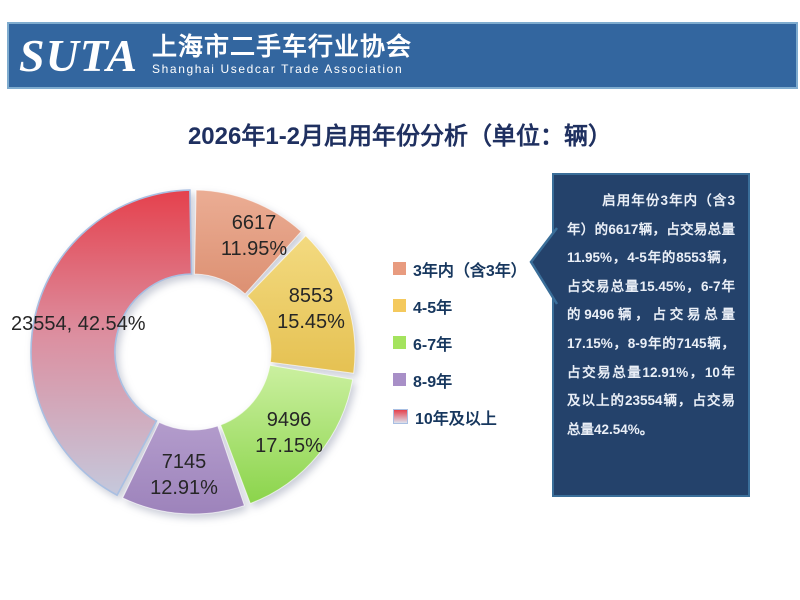  What do you see at coordinates (400, 416) in the screenshot?
I see `legend-swatch-10yr-plus` at bounding box center [400, 416].